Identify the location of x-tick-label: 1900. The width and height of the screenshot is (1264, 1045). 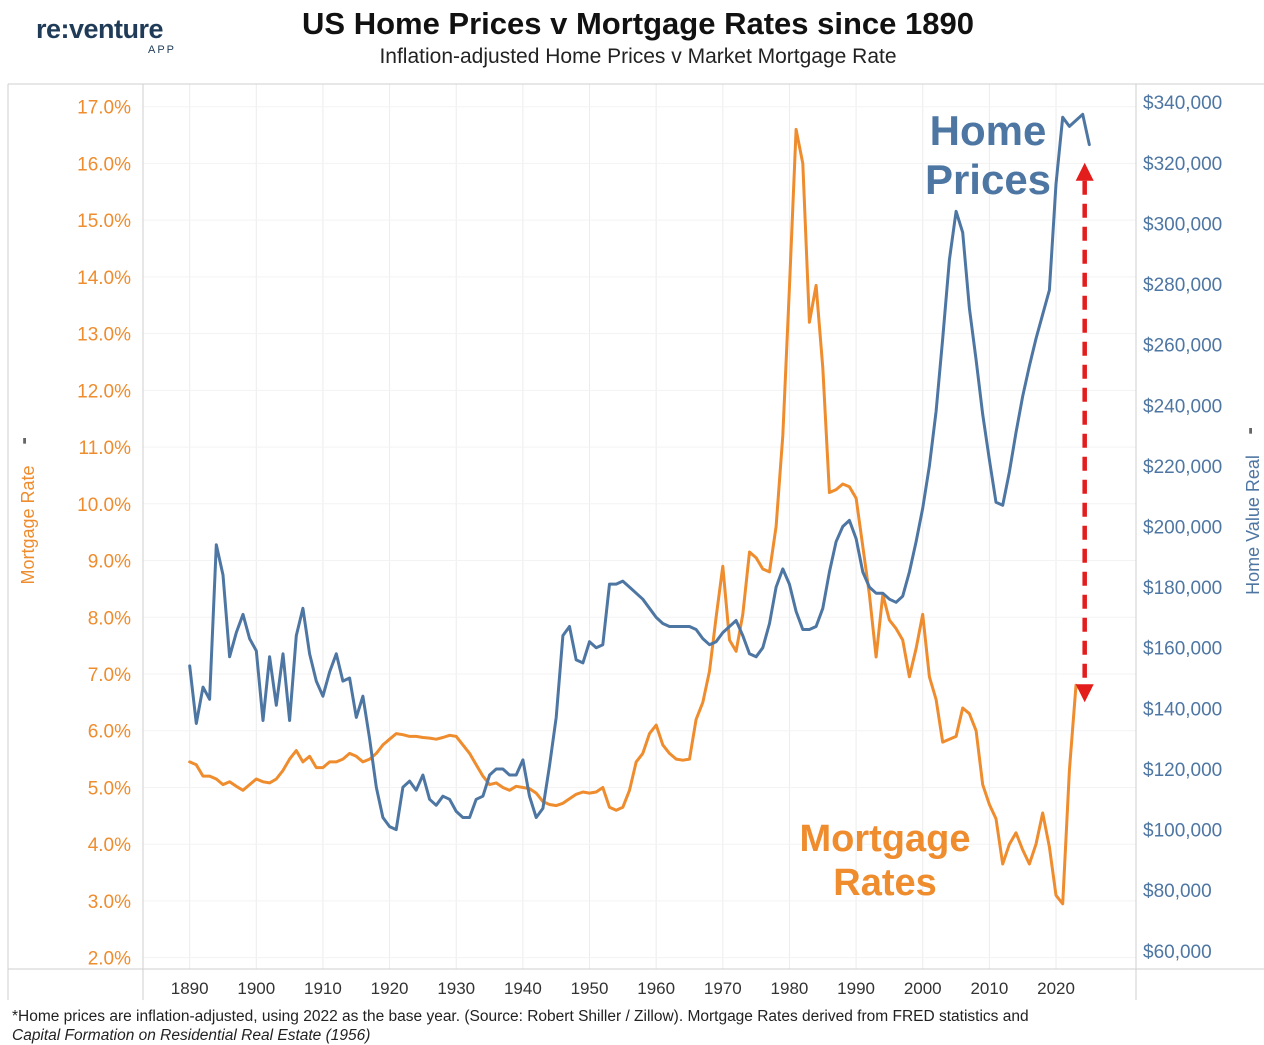
(256, 988).